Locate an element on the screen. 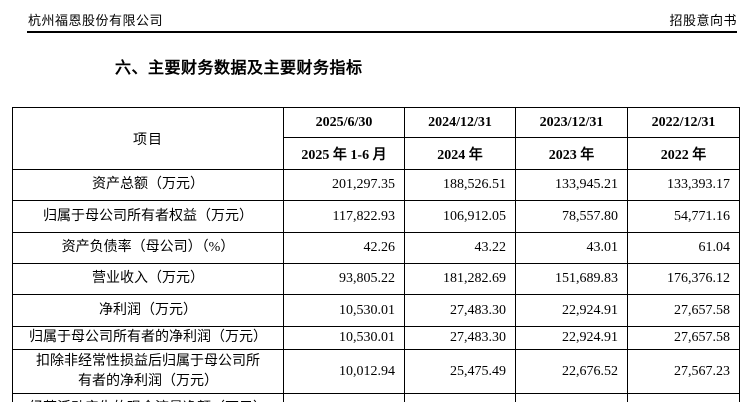 The height and width of the screenshot is (402, 750). header-row-periods: 2025 年 1-6 月 2024 年 2023 年 2022 年 is located at coordinates (376, 153).